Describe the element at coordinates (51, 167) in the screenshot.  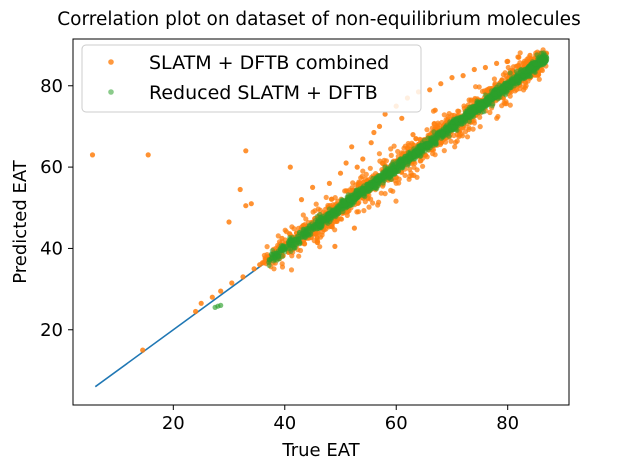
I see `y-tick-label: 60` at that location.